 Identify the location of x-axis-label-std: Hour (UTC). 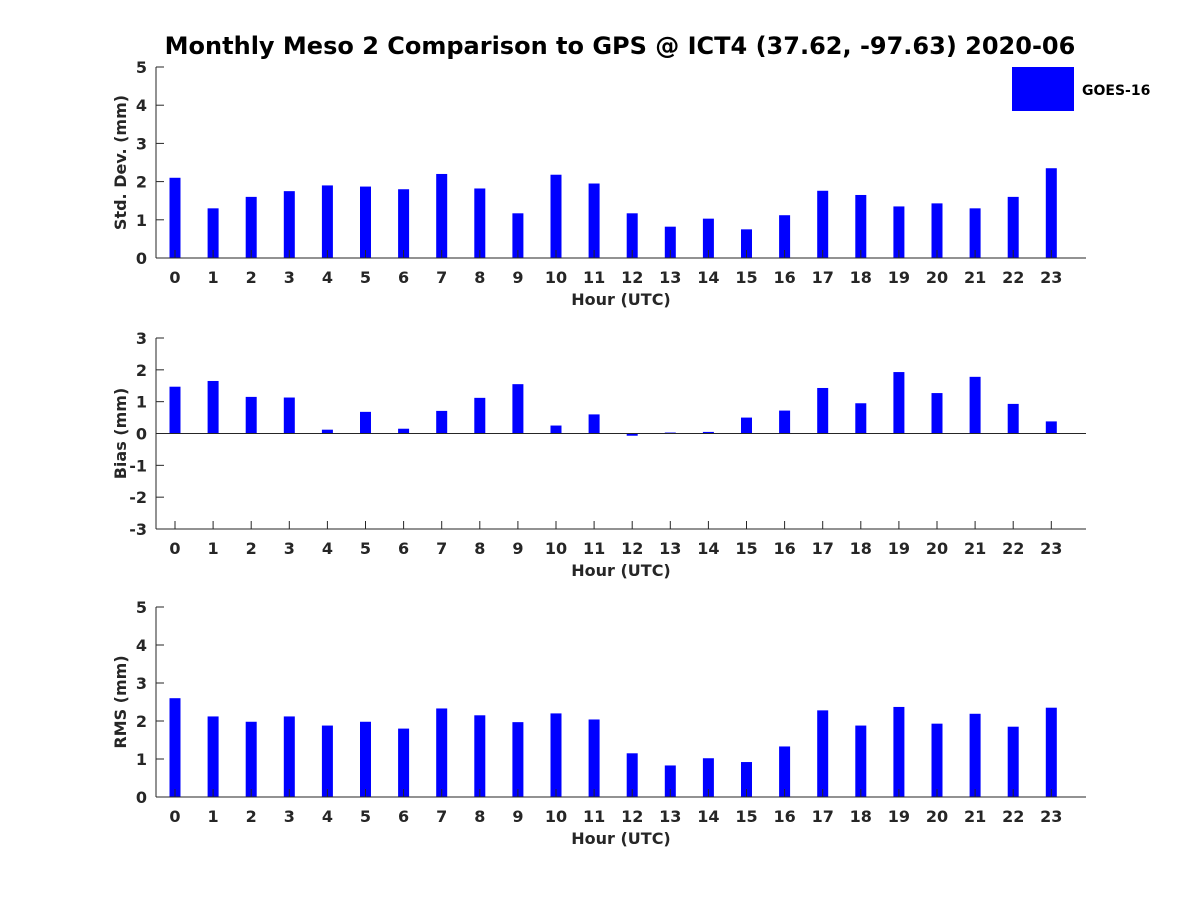
(621, 299).